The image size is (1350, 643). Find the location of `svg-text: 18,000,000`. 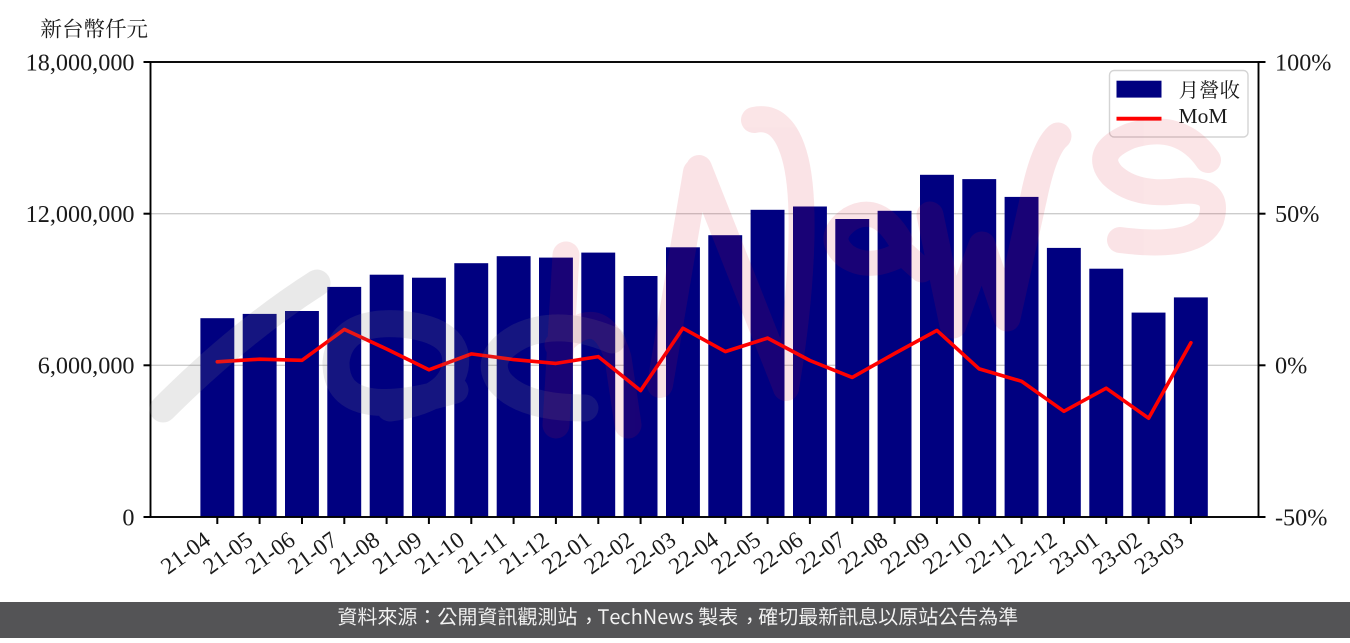

svg-text: 18,000,000 is located at coordinates (80, 62).